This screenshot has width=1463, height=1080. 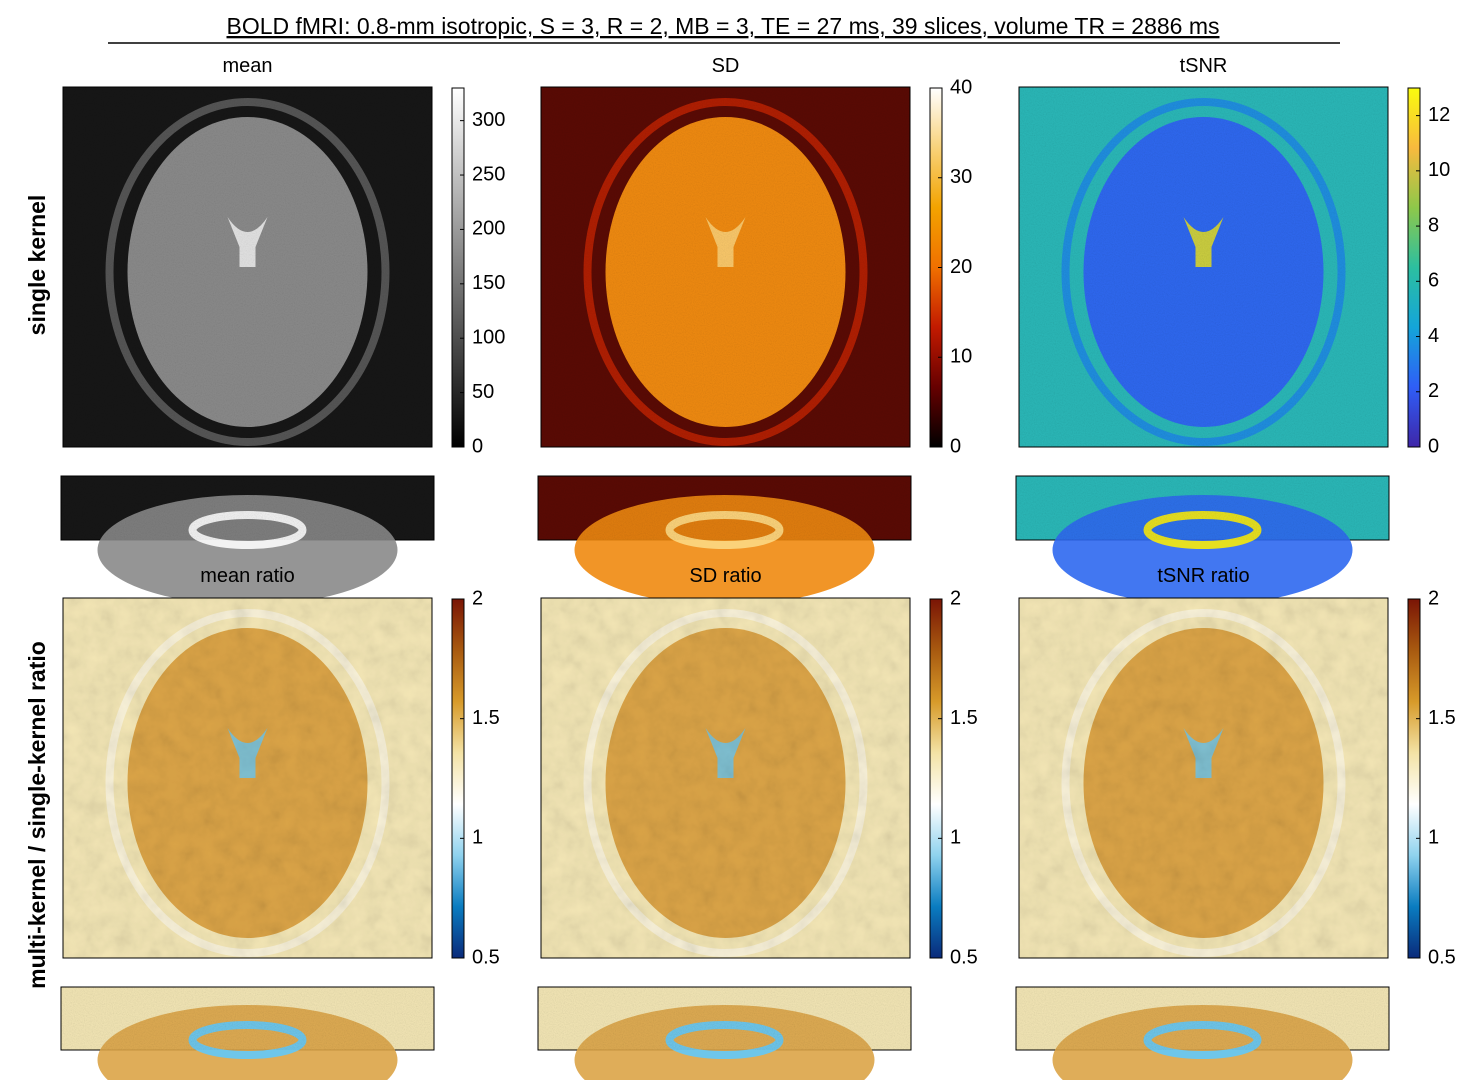 I want to click on colorbar-tick-label: 12, so click(x=1439, y=115).